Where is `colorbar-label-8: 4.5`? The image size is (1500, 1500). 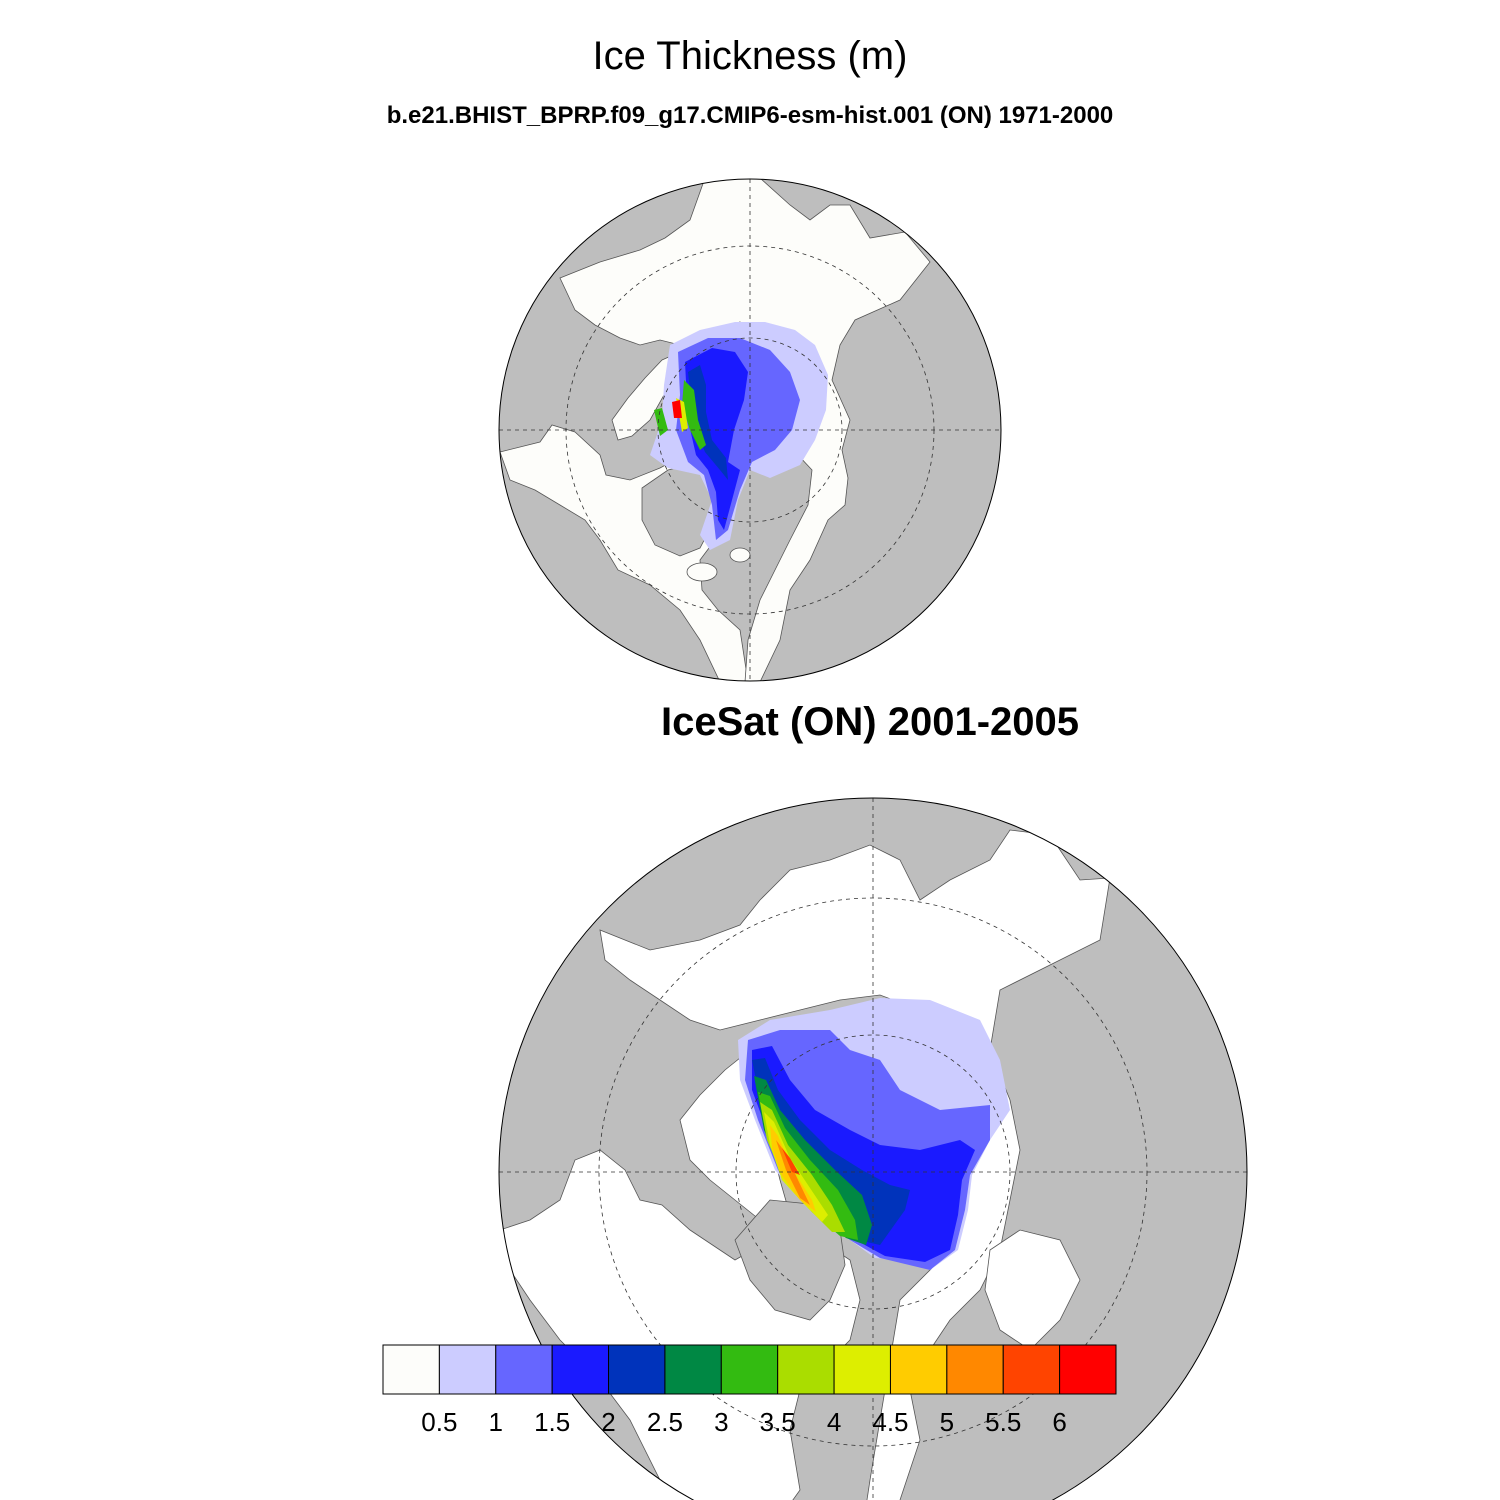
colorbar-label-8: 4.5 is located at coordinates (890, 1422).